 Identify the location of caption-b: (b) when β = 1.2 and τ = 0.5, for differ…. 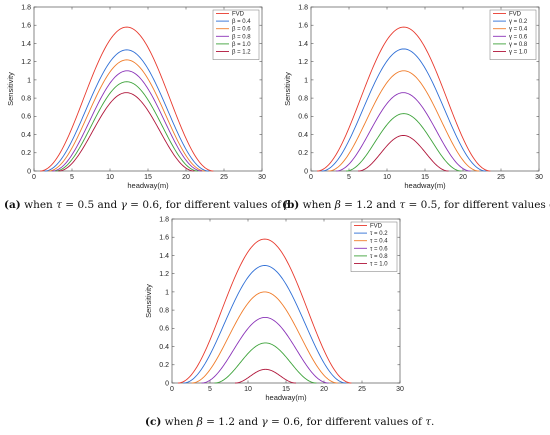
(416, 205).